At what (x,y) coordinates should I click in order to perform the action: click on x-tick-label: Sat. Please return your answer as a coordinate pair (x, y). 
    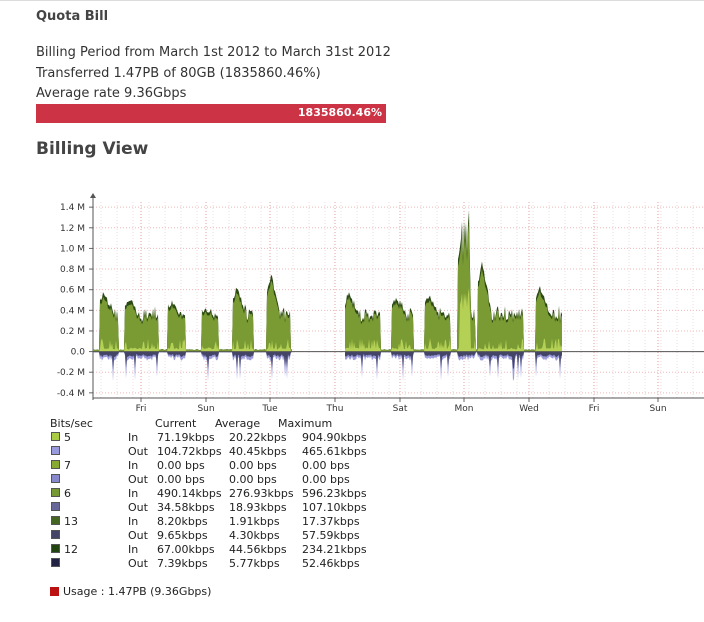
    Looking at the image, I should click on (400, 409).